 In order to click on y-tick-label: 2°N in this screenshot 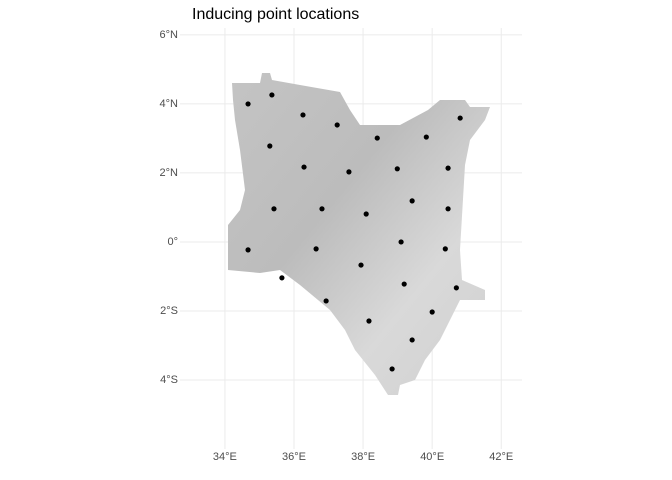, I will do `click(169, 173)`.